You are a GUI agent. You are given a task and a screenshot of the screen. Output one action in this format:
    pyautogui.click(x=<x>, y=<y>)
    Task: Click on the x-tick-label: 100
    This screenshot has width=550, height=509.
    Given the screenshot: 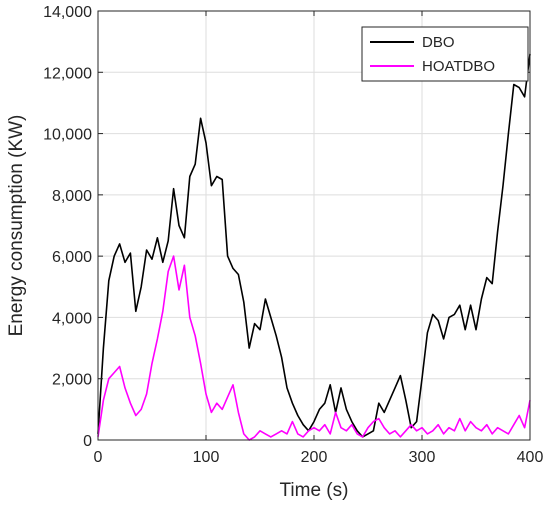 What is the action you would take?
    pyautogui.click(x=206, y=457)
    